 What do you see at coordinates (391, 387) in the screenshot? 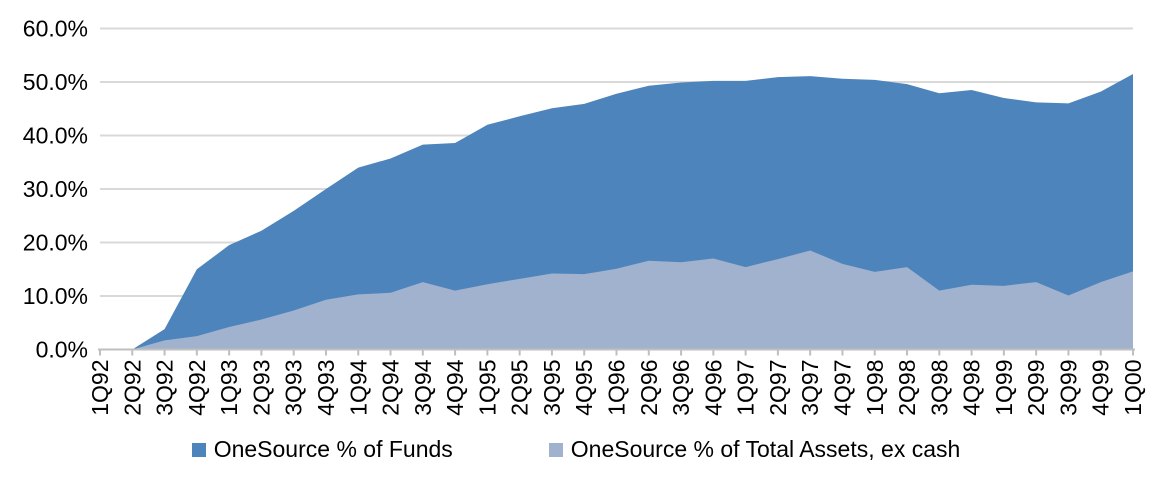
I see `x-tick-label: 2Q94` at bounding box center [391, 387].